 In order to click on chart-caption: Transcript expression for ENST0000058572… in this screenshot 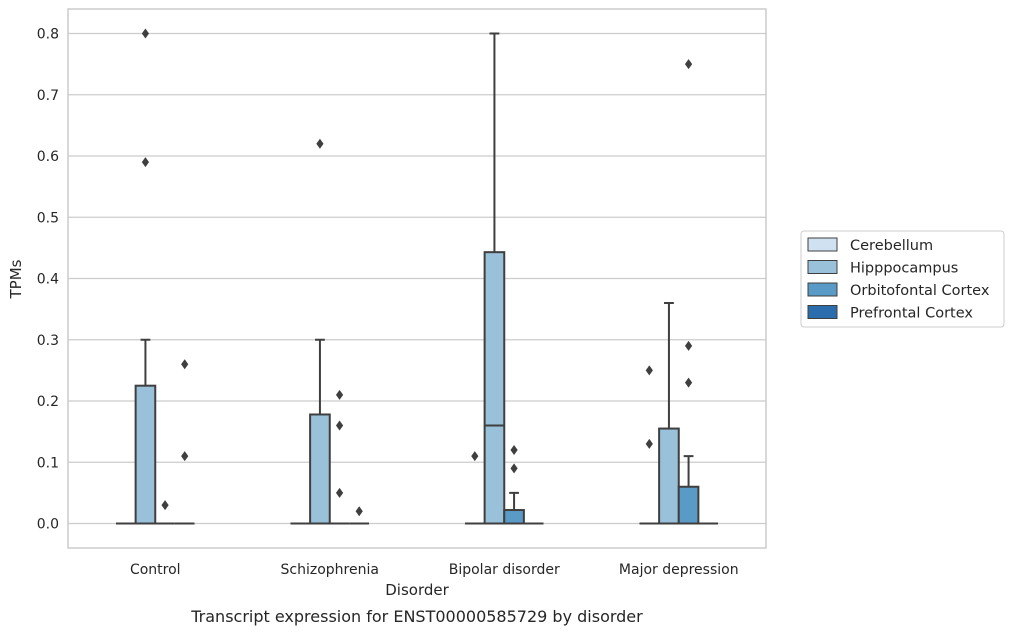, I will do `click(416, 616)`.